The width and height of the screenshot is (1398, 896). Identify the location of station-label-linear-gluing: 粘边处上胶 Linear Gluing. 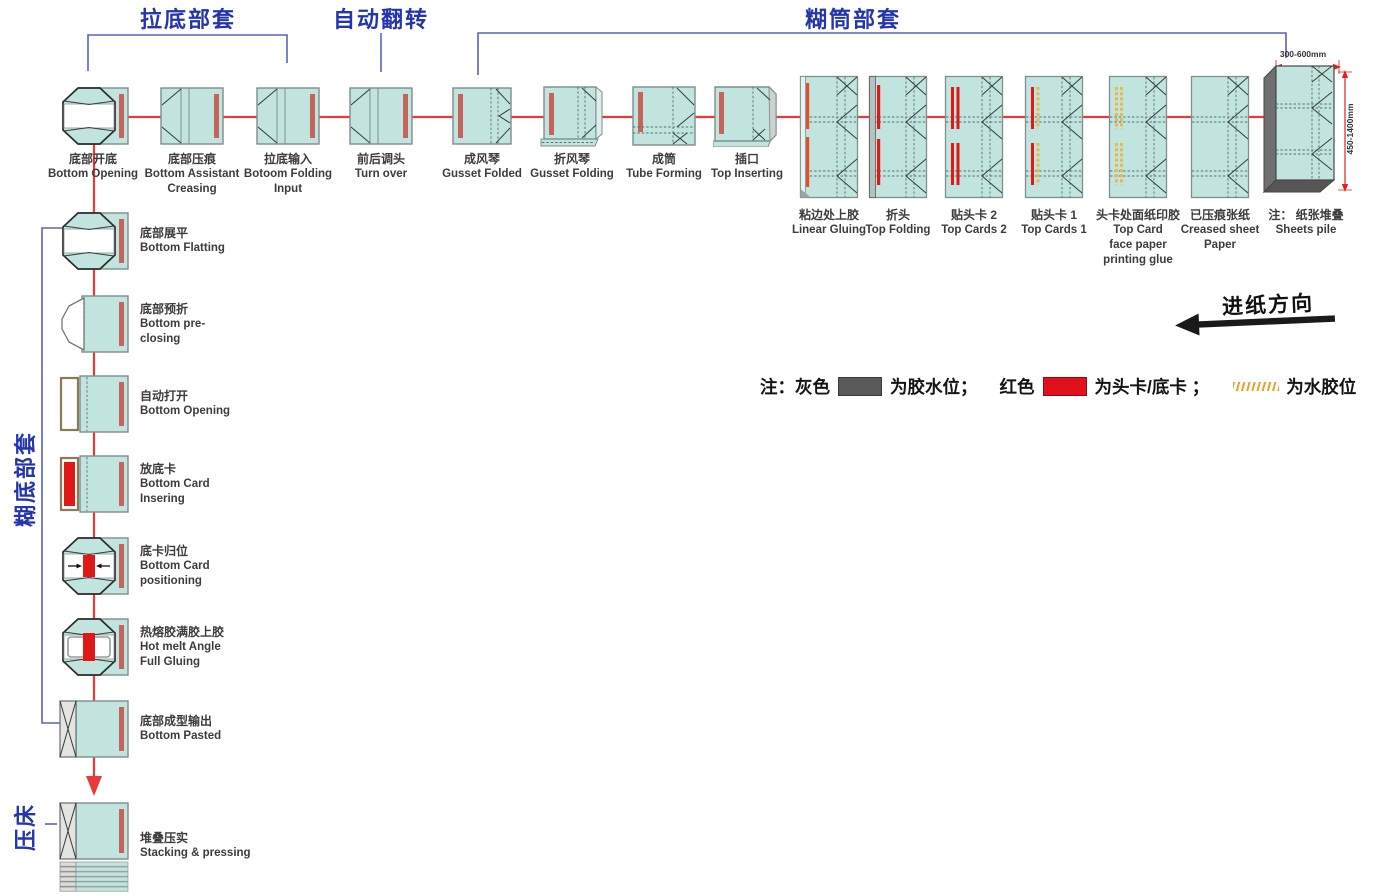
(829, 223).